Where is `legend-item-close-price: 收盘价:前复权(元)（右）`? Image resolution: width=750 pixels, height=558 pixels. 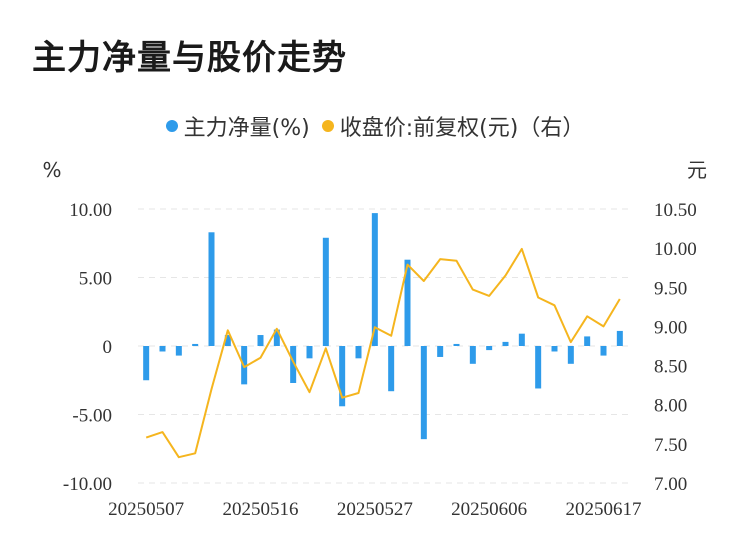 legend-item-close-price: 收盘价:前复权(元)（右） is located at coordinates (453, 126).